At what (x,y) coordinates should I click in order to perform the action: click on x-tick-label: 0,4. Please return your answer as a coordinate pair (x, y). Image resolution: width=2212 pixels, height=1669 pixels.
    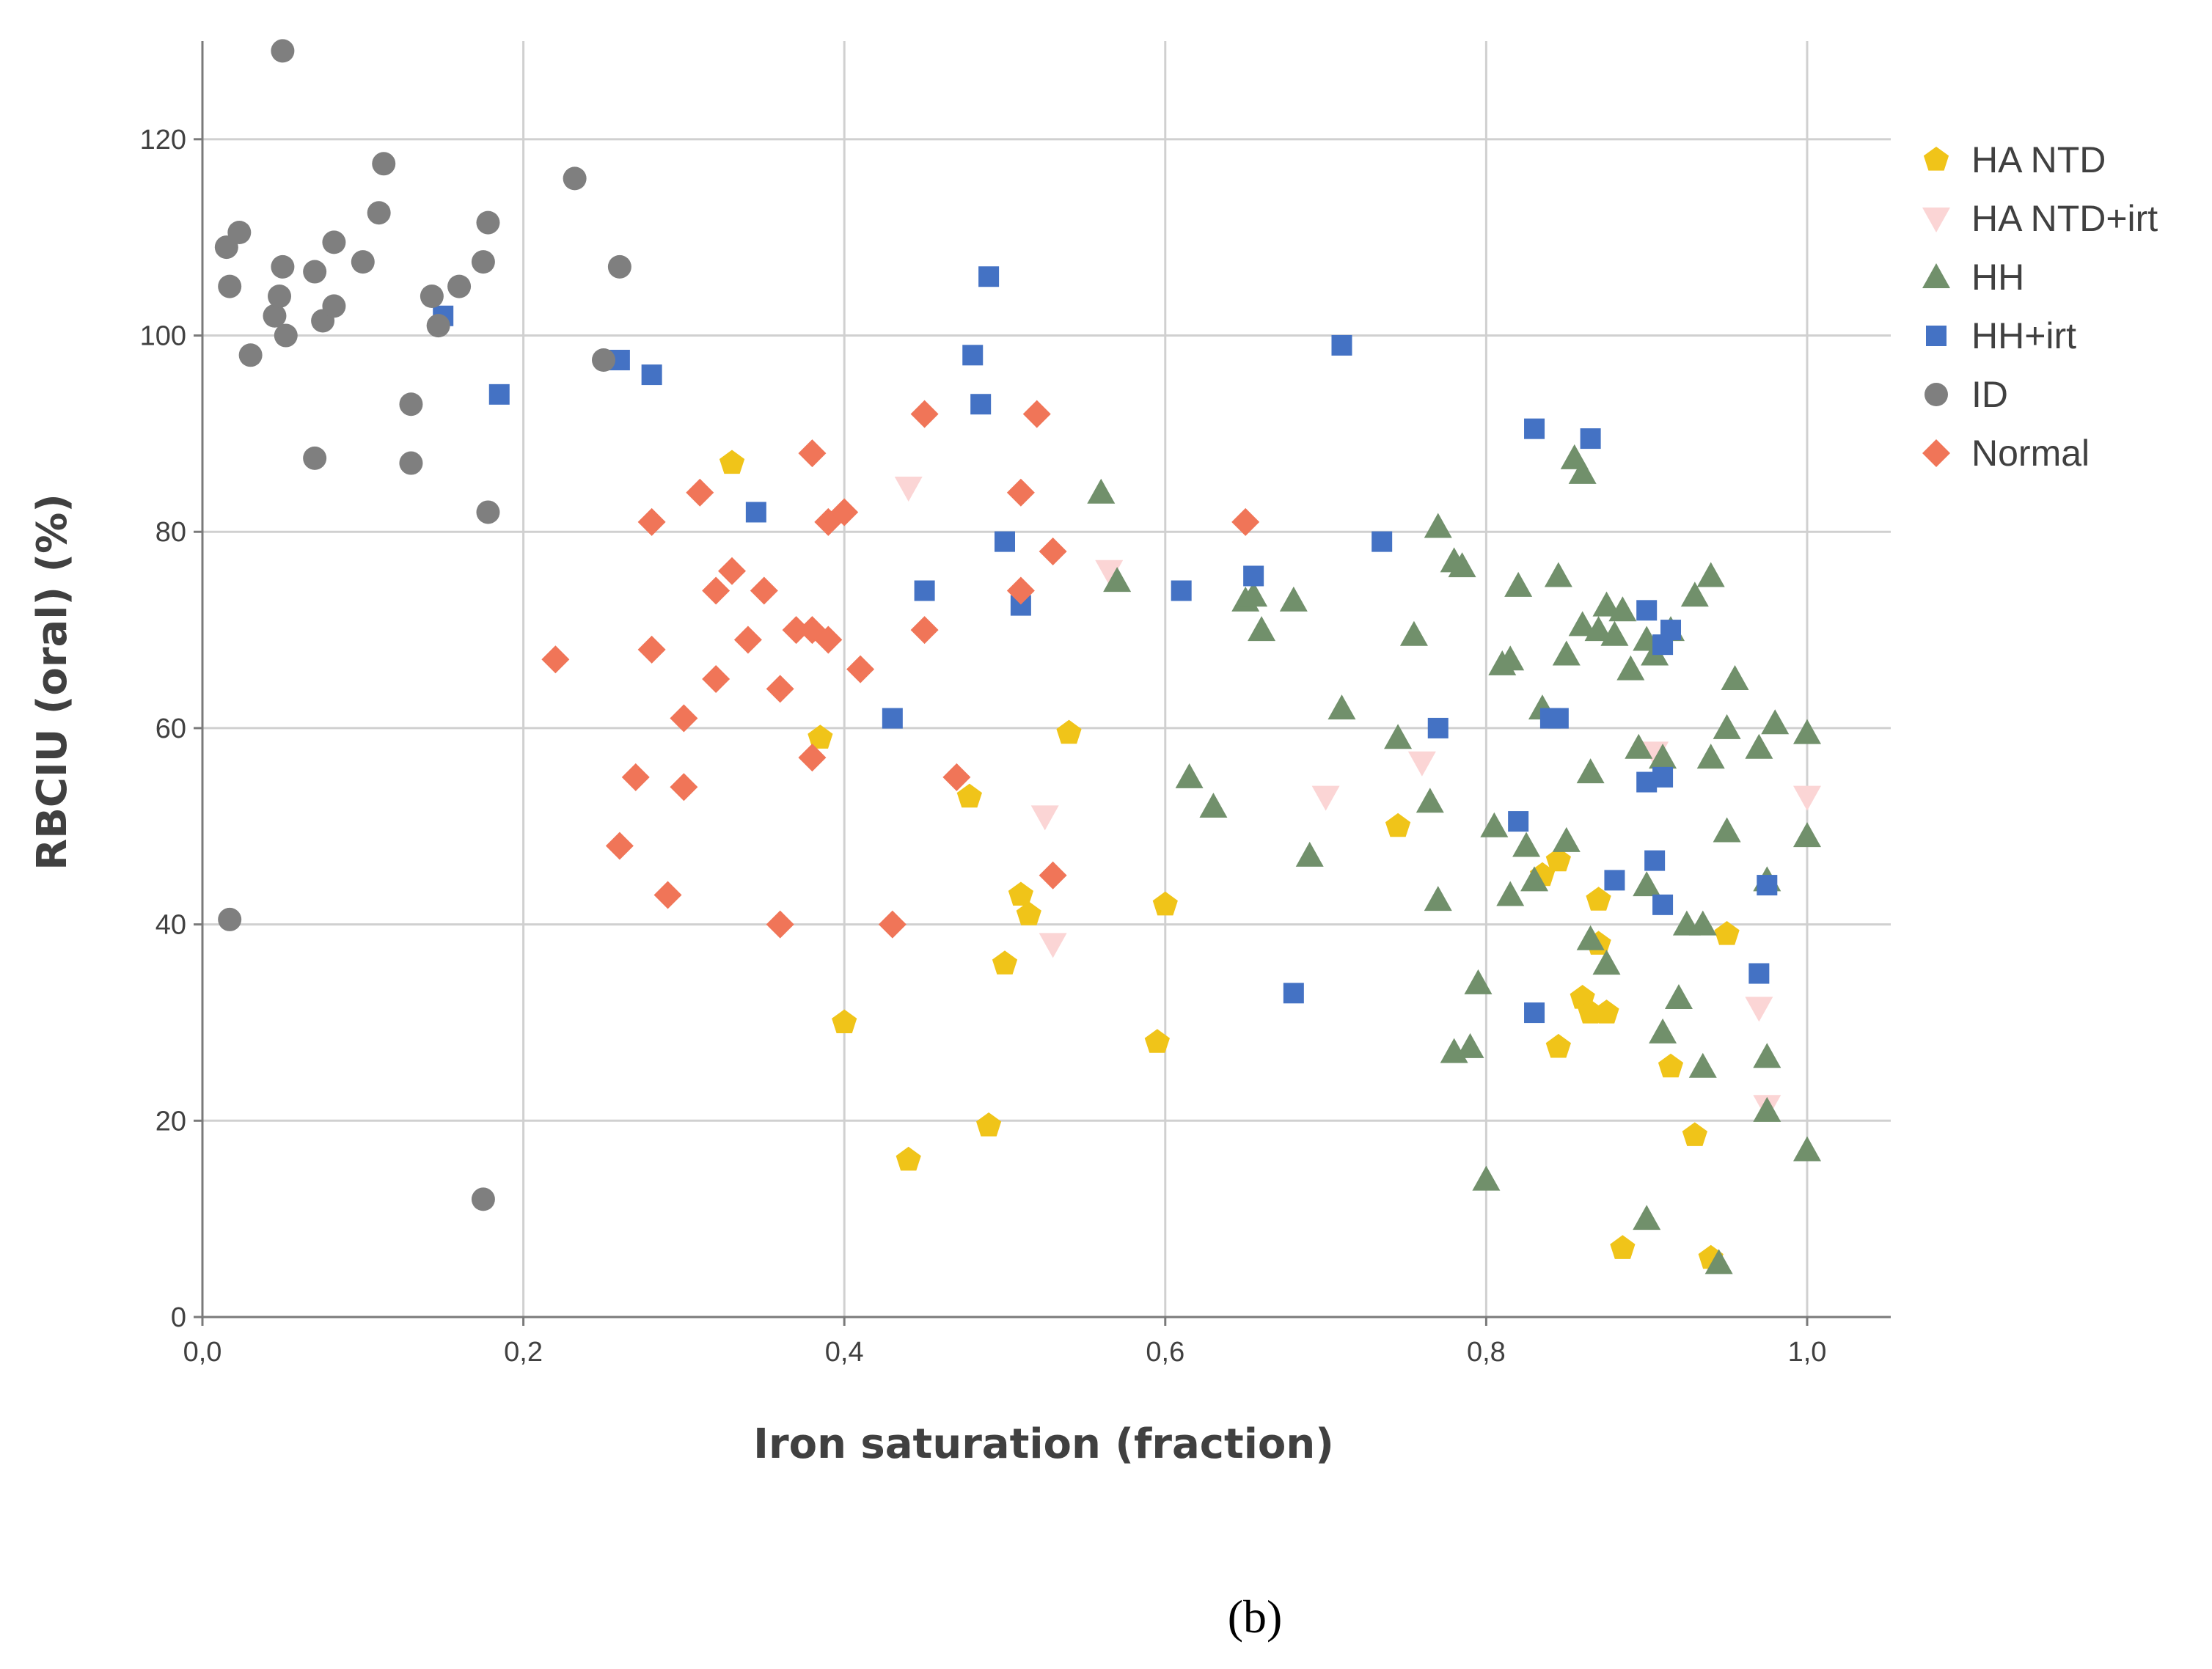
    Looking at the image, I should click on (845, 1352).